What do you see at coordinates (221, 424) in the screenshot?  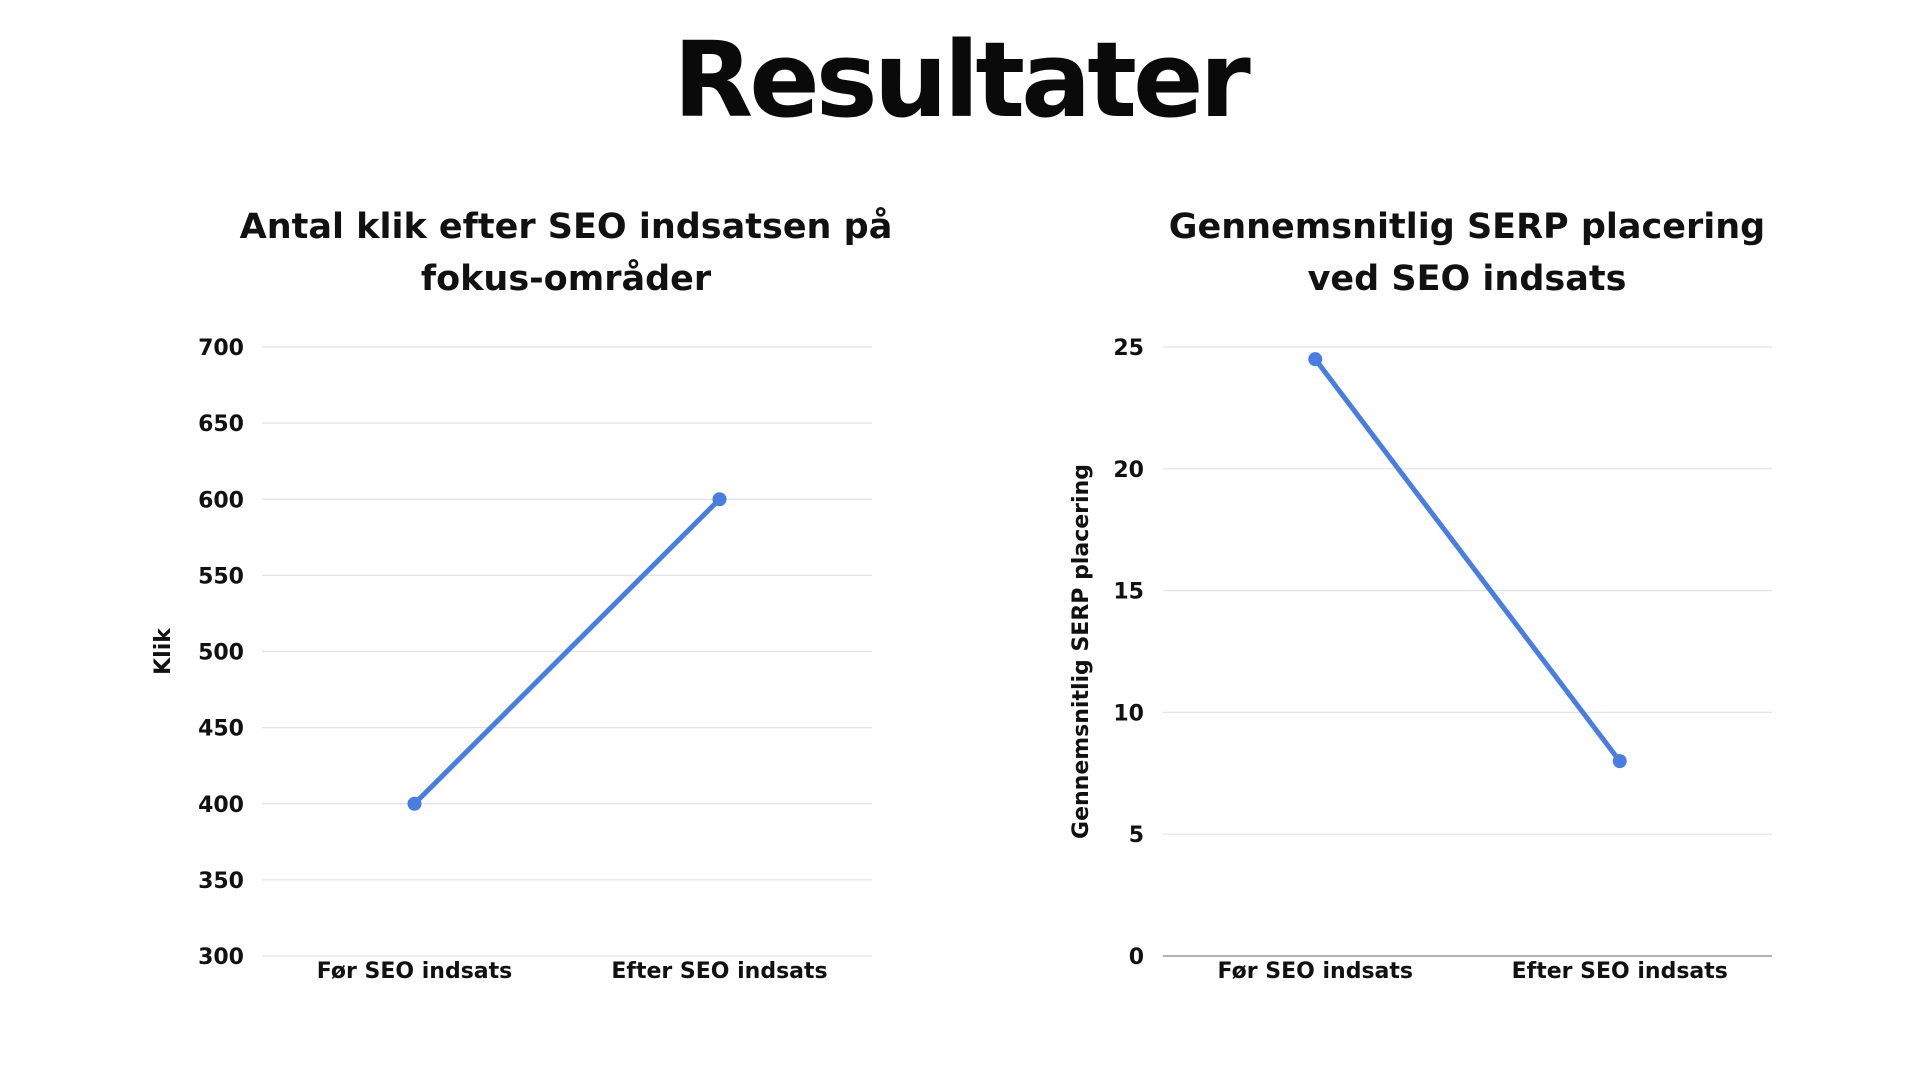 I see `y-tick-label: 650` at bounding box center [221, 424].